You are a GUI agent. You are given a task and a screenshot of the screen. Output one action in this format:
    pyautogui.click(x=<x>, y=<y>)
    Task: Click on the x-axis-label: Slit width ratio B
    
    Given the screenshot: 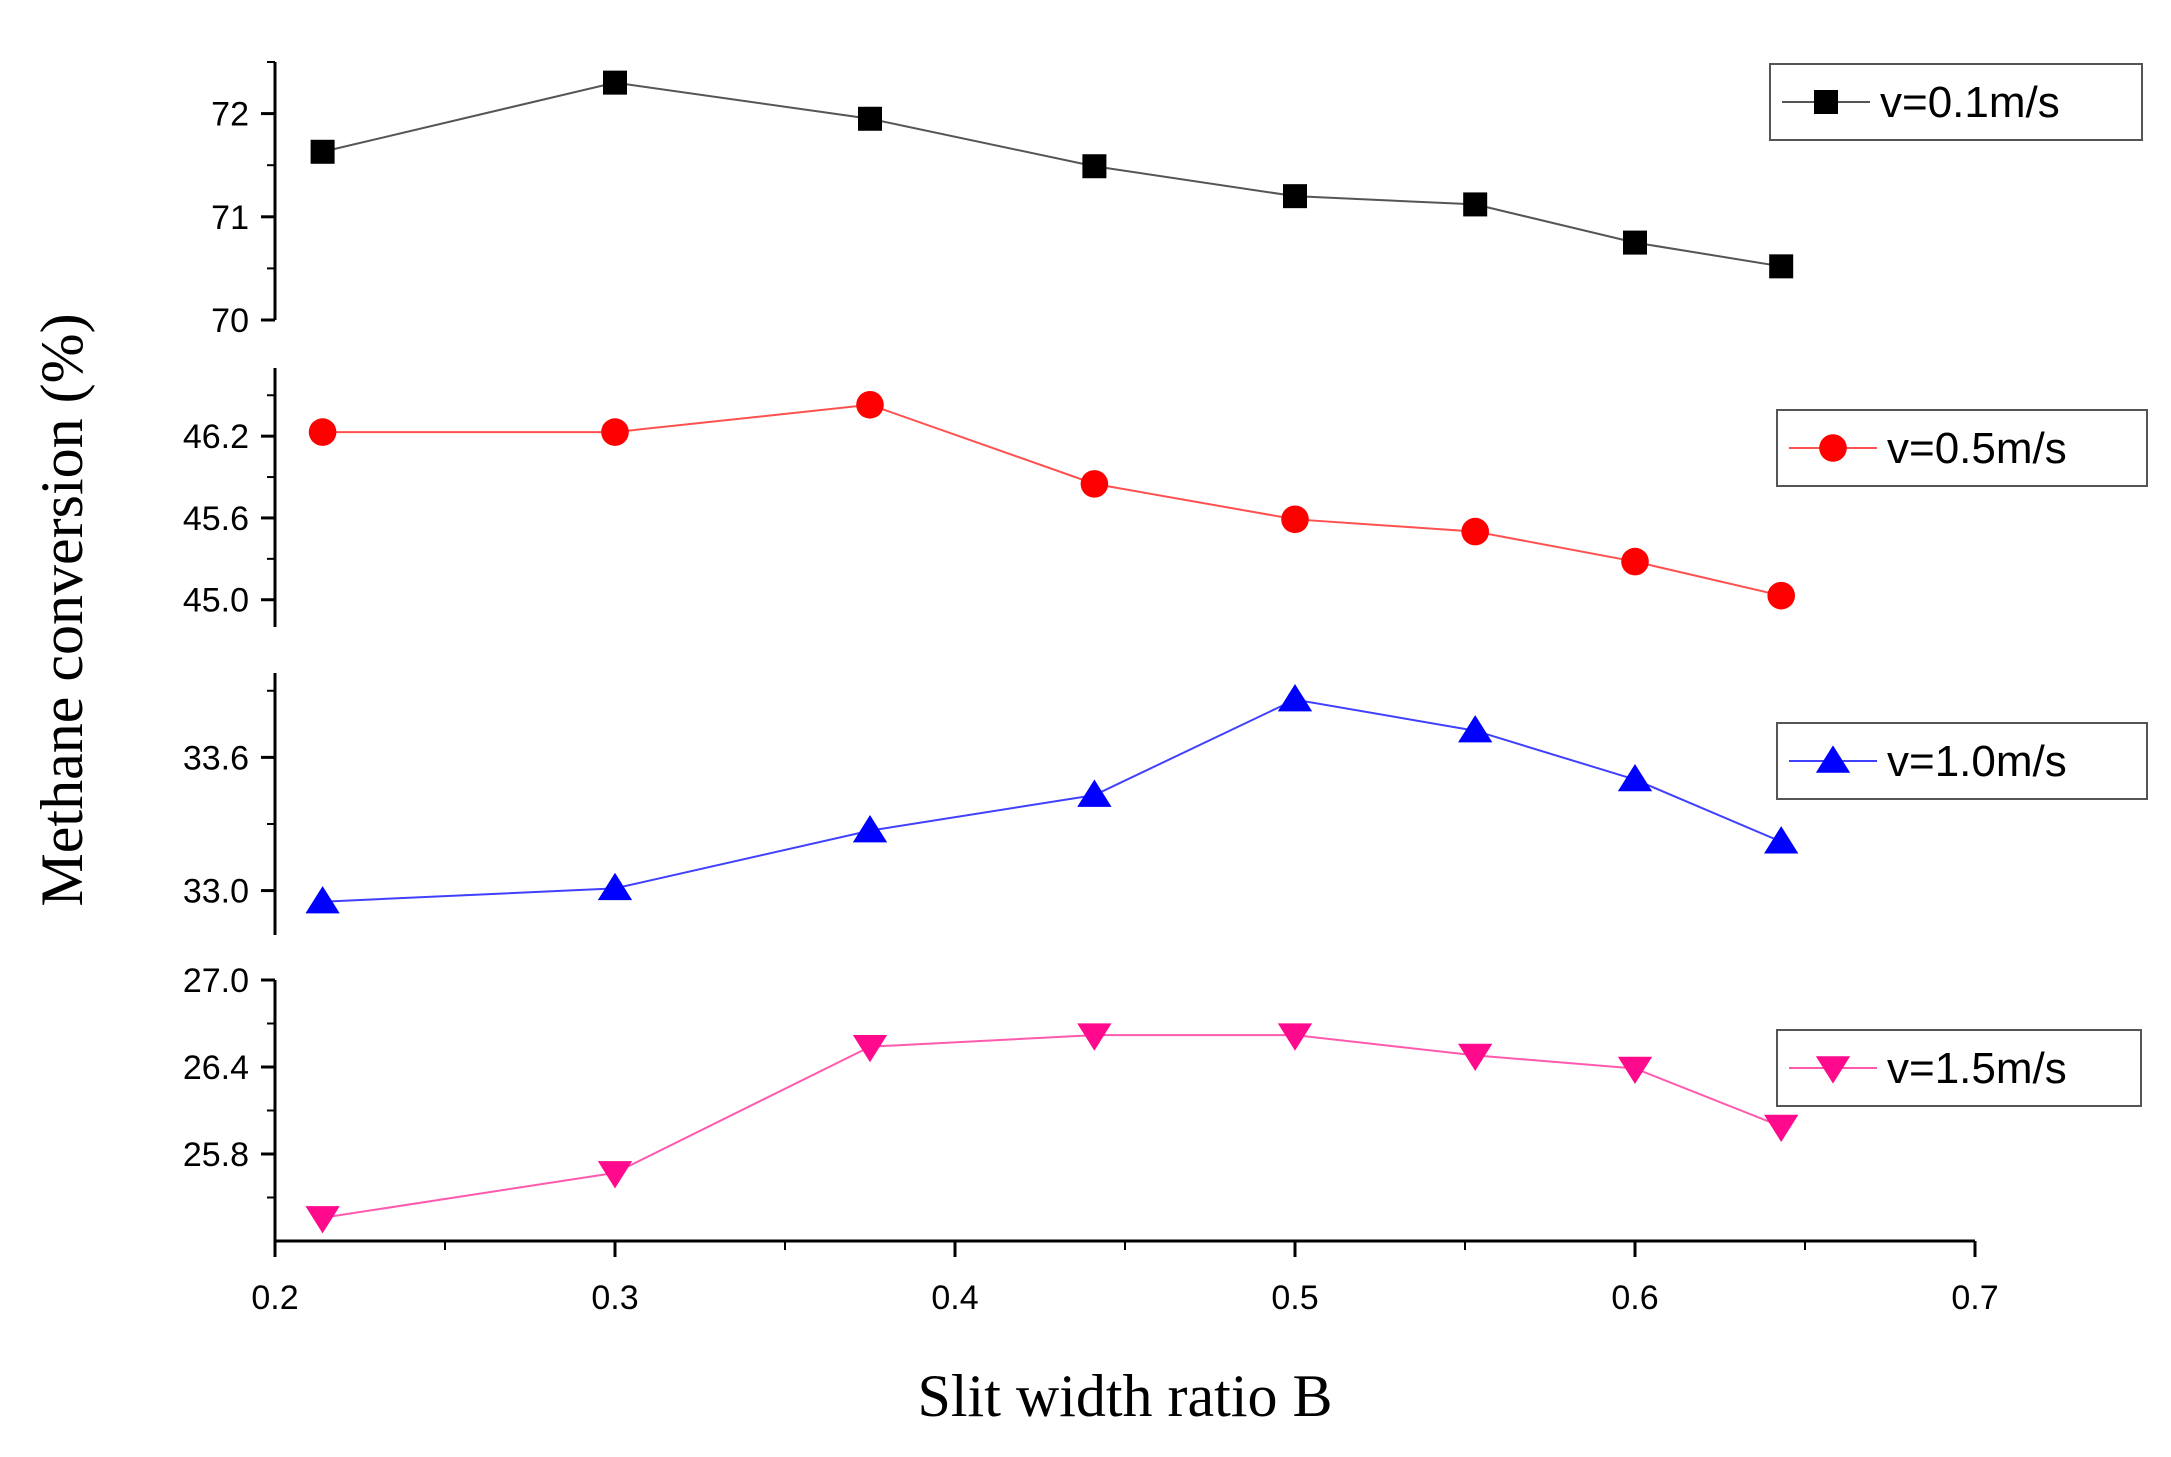 What is the action you would take?
    pyautogui.click(x=1124, y=1396)
    